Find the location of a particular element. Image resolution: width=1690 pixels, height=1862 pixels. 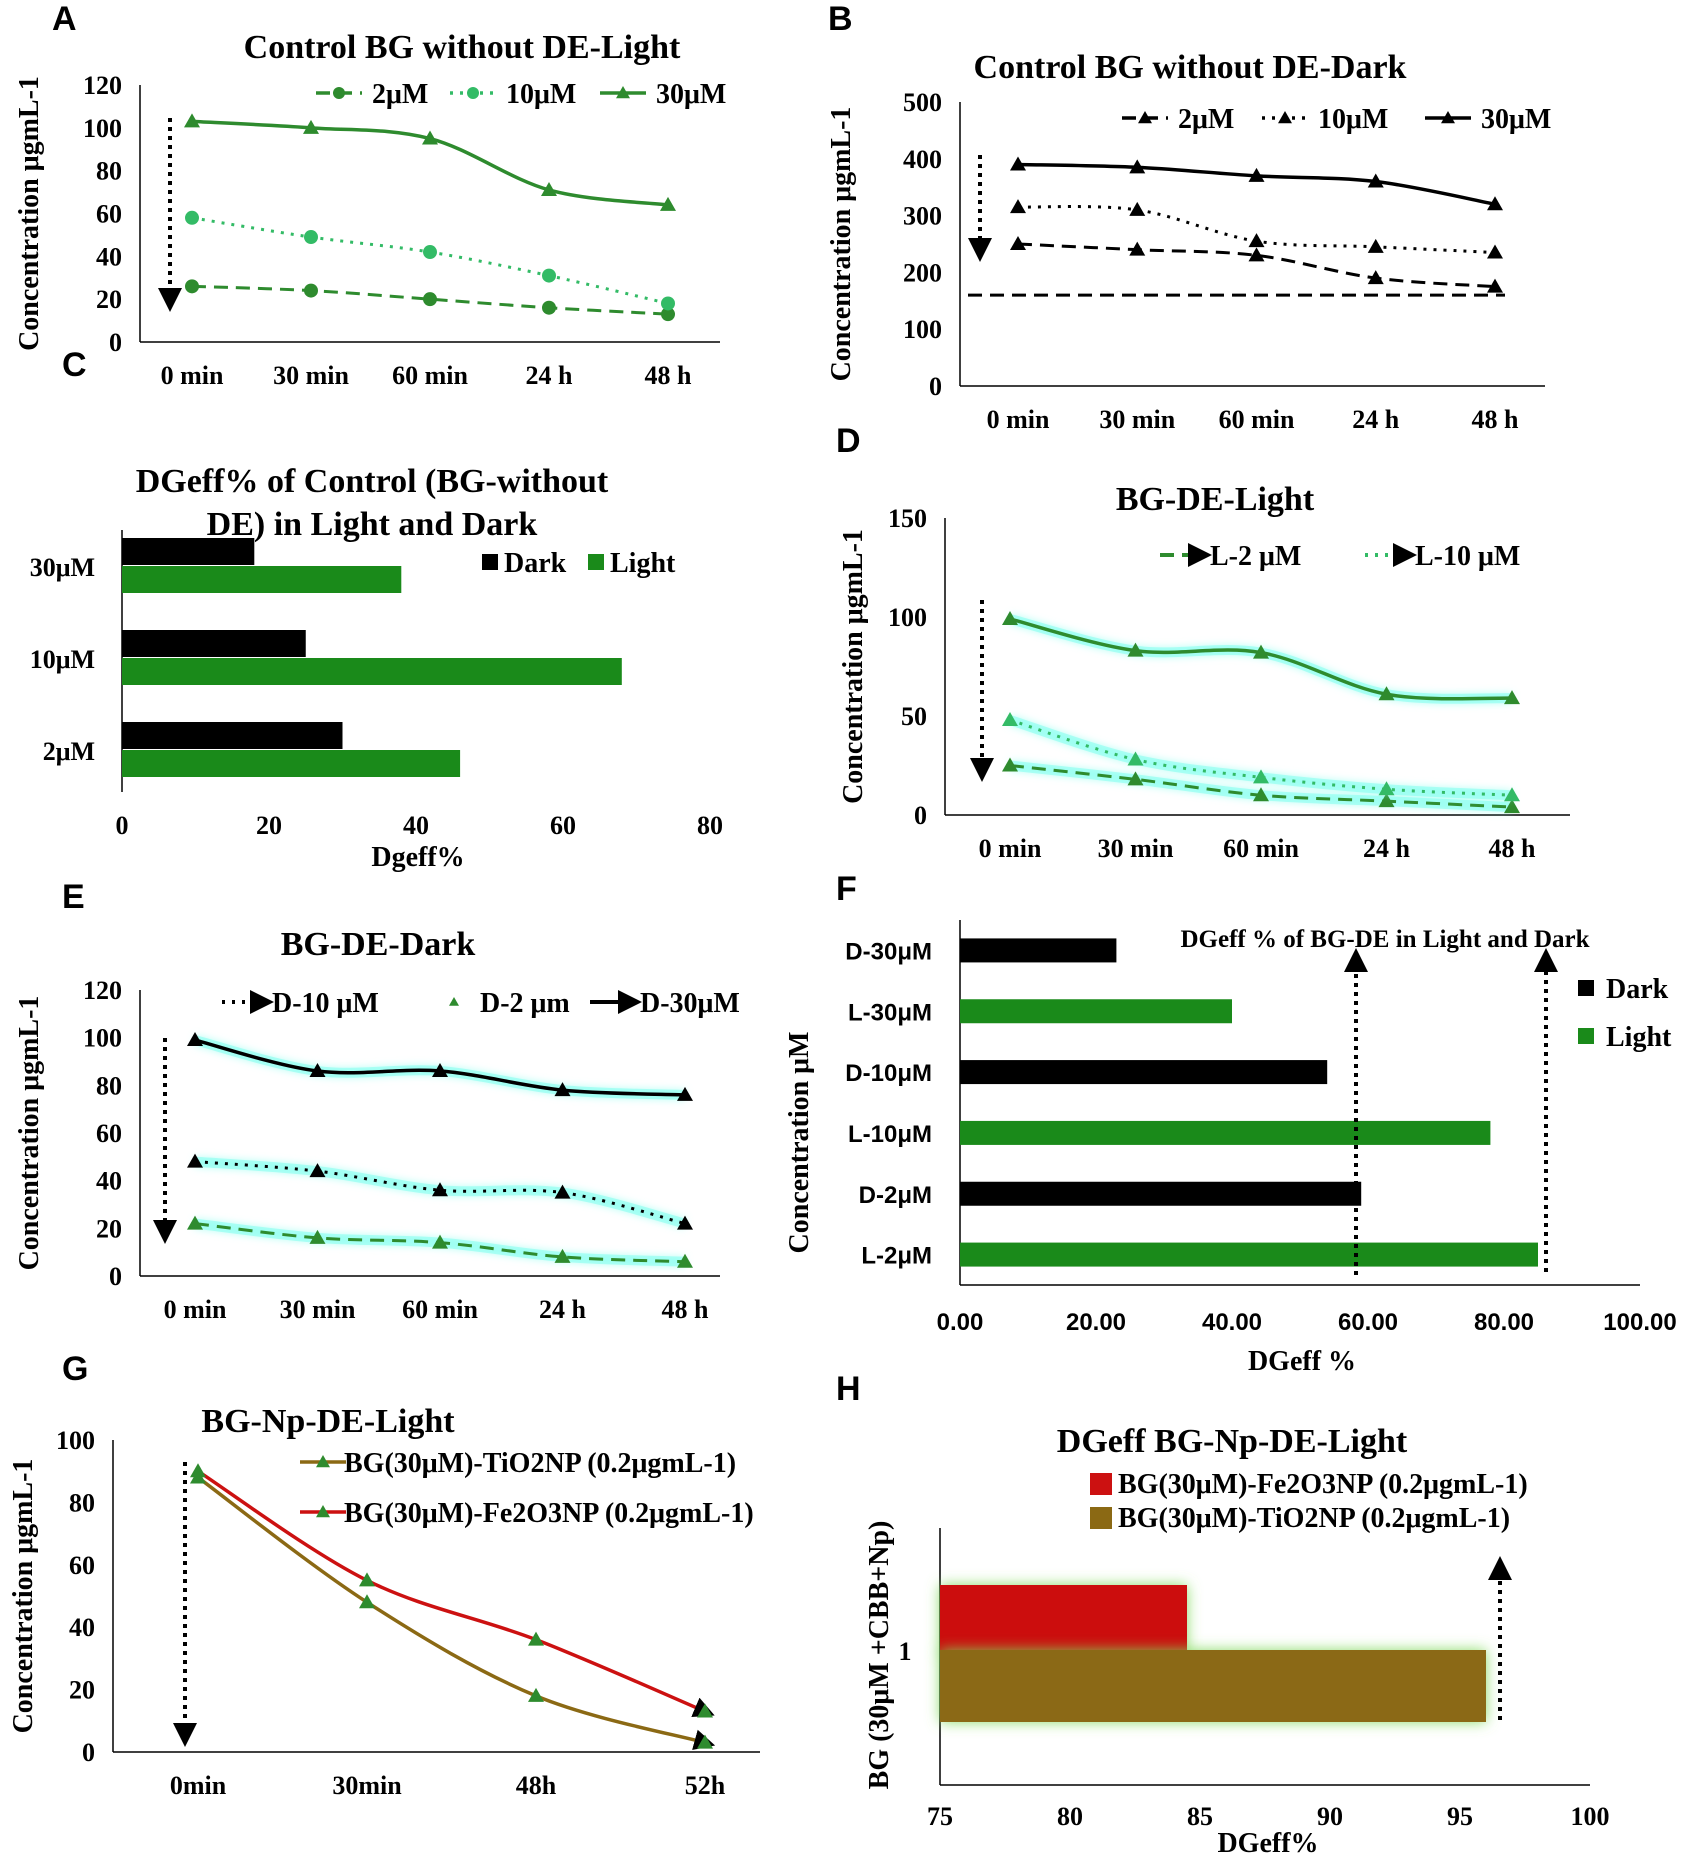

x-tick-label: 100 is located at coordinates (1590, 1816).